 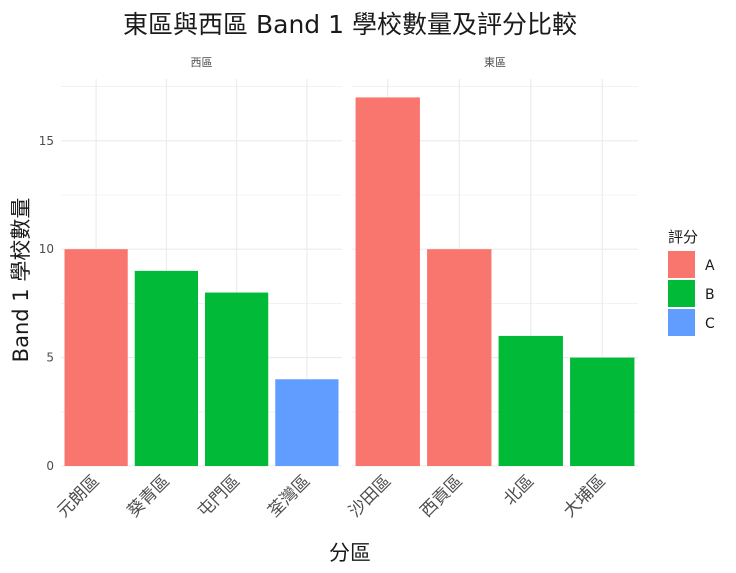 What do you see at coordinates (442, 496) in the screenshot?
I see `x-tick-label: 西貢區` at bounding box center [442, 496].